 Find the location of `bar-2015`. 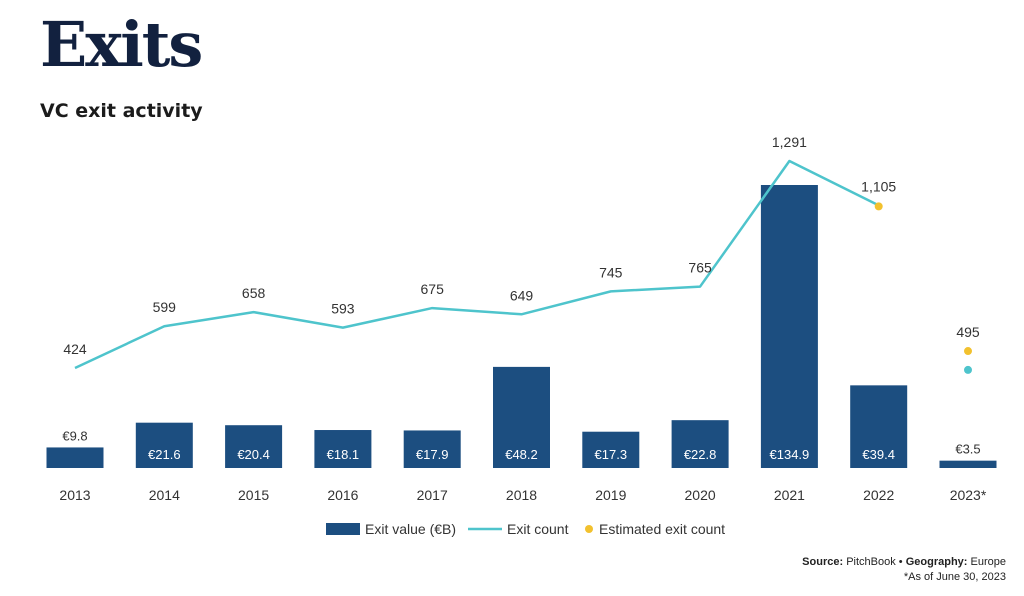

bar-2015 is located at coordinates (254, 446).